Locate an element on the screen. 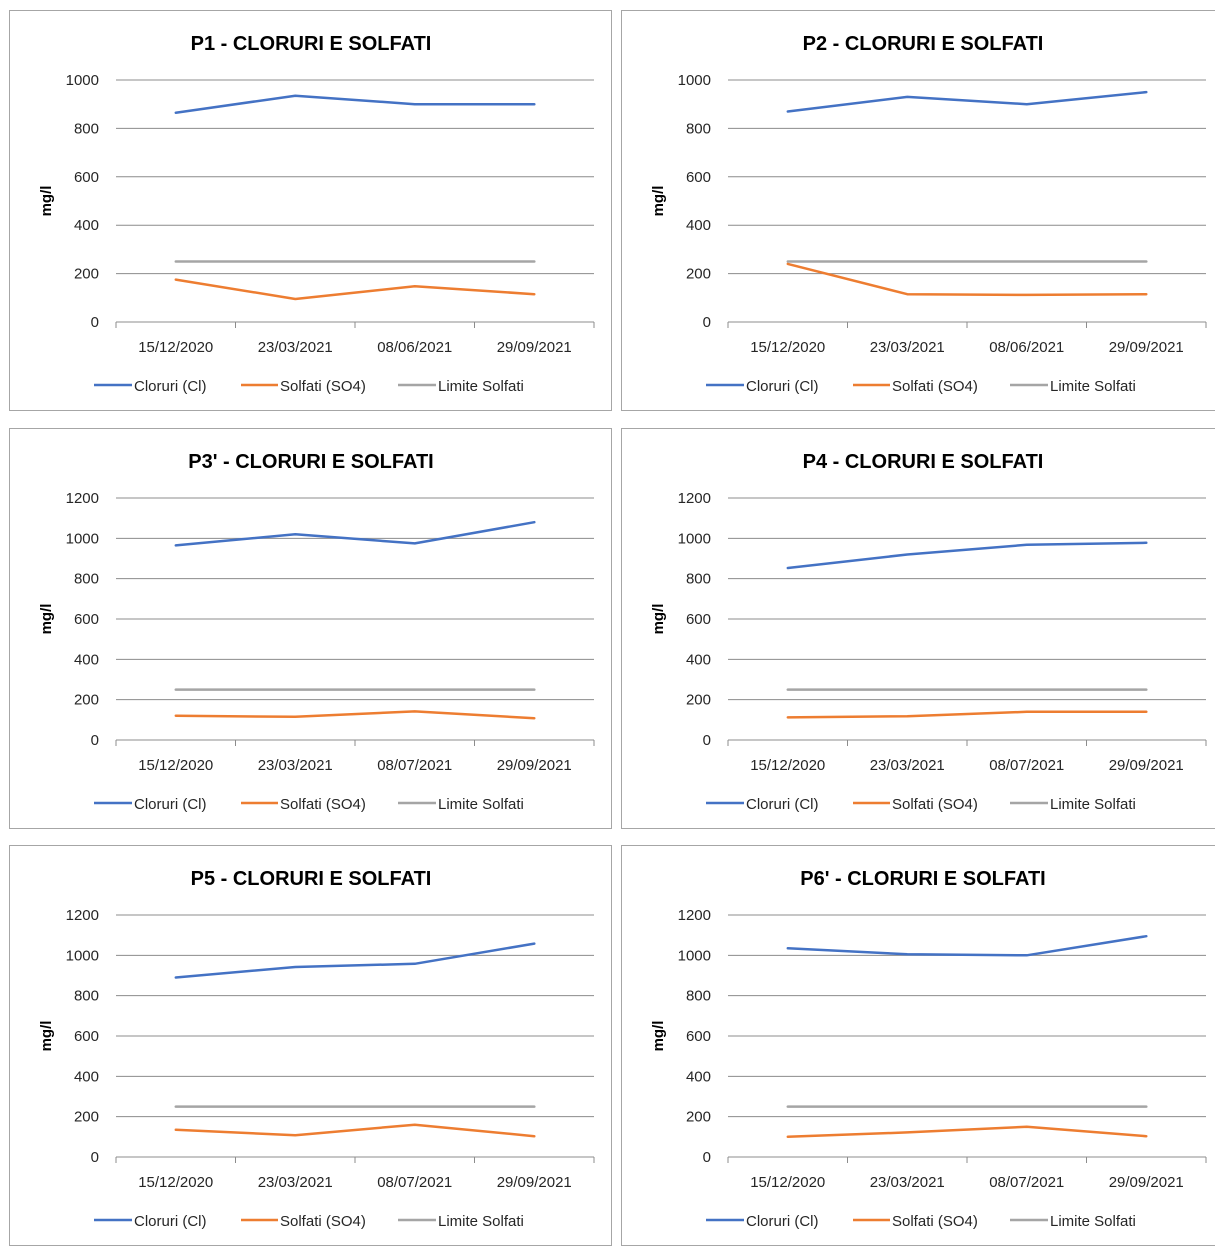 The image size is (1215, 1247). chart-title: P5 - CLORURI E SOLFATI is located at coordinates (311, 879).